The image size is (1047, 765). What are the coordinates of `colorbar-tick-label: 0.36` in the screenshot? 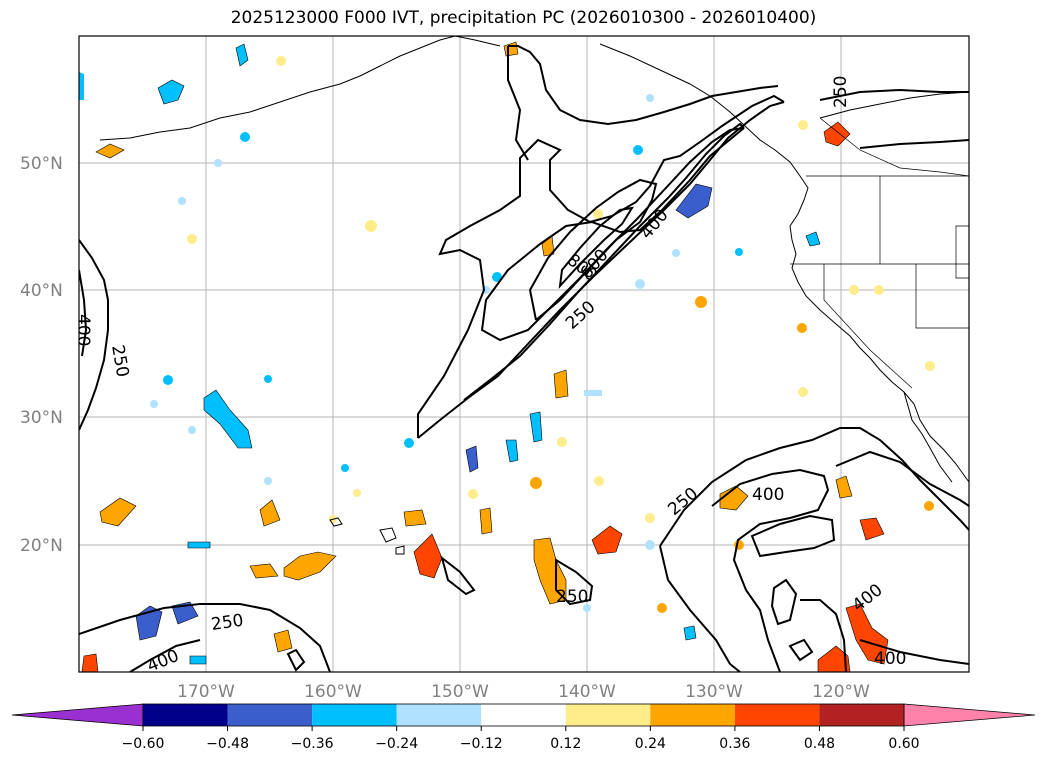 It's located at (734, 744).